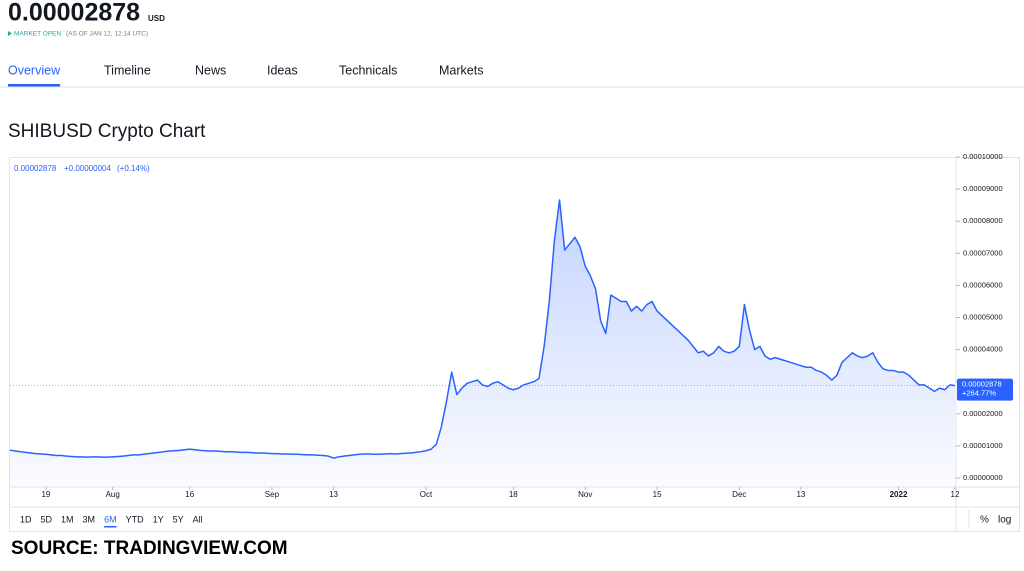 This screenshot has width=1024, height=571. I want to click on x-tick-label: Oct, so click(426, 494).